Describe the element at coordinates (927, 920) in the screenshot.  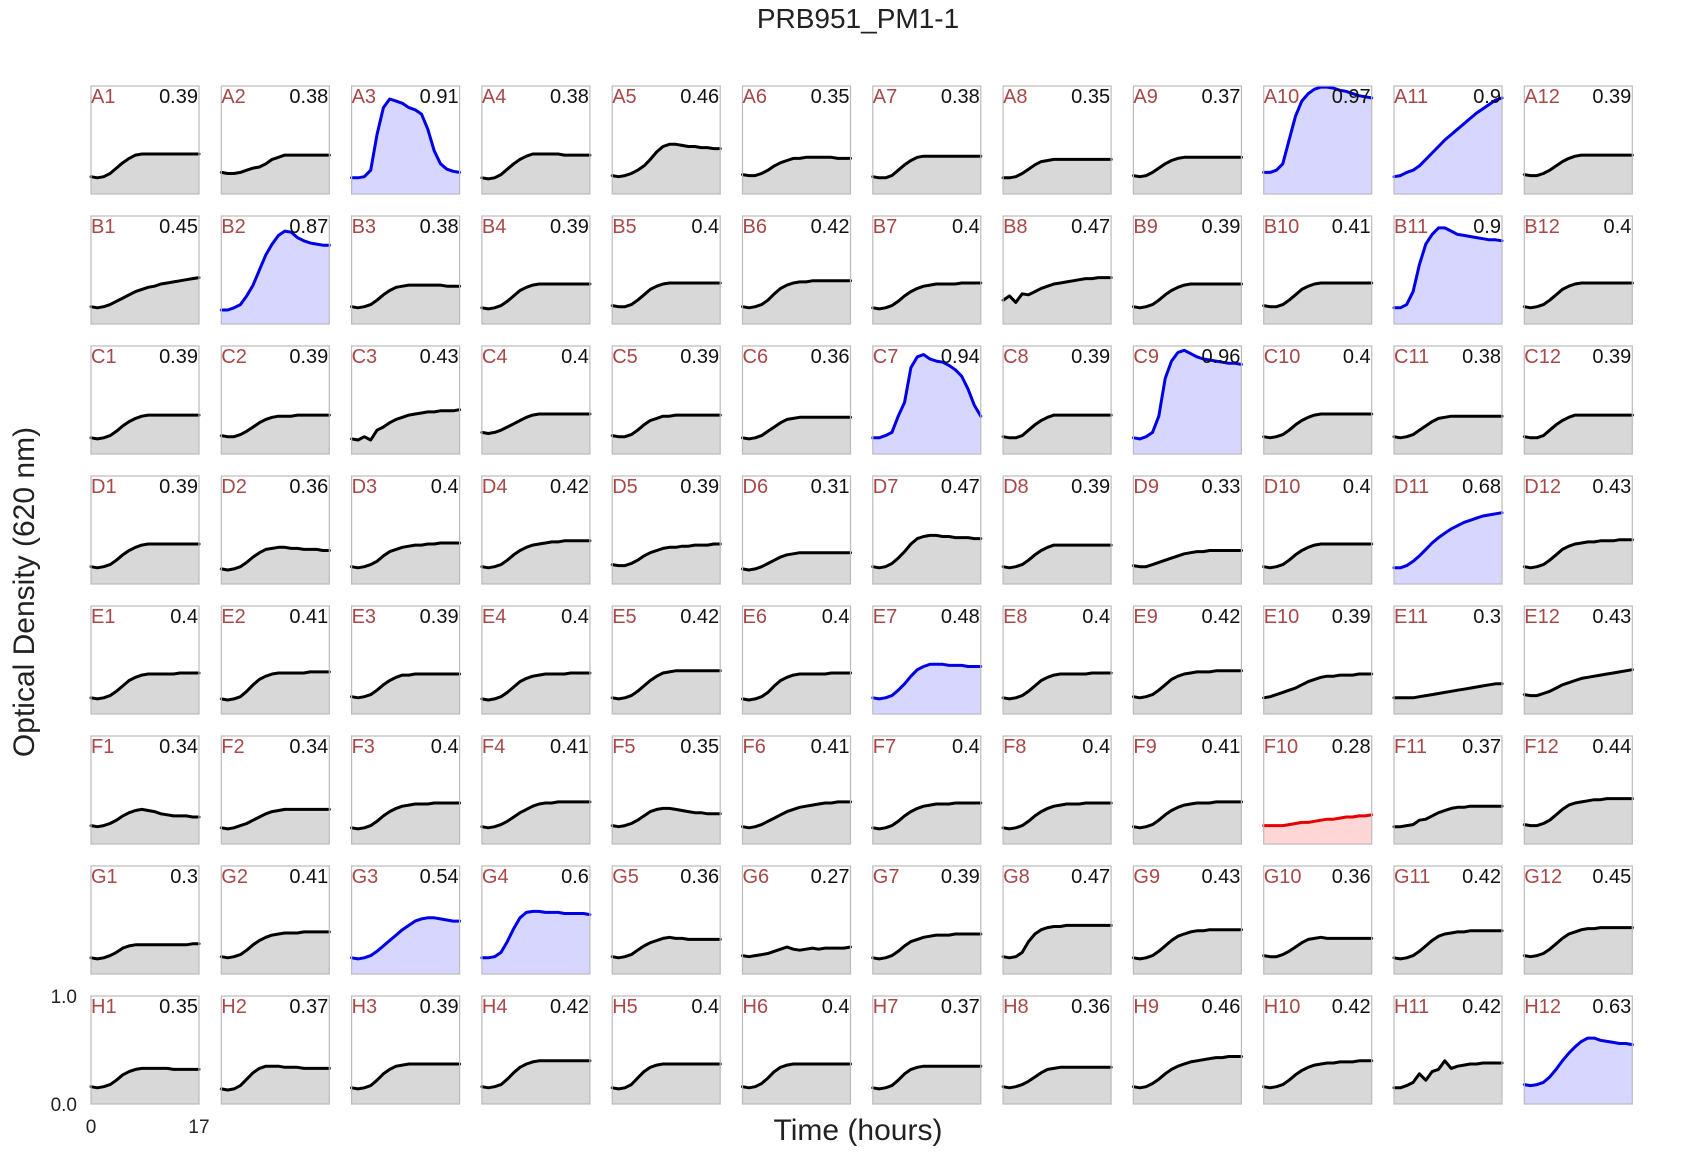
I see `well-g7: G7 0.39` at that location.